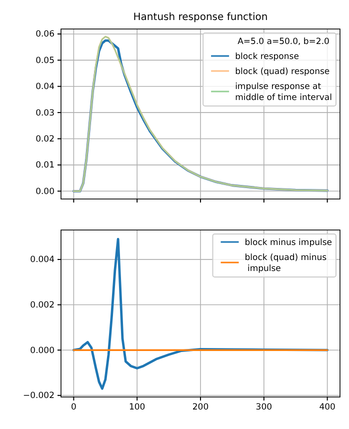  I want to click on y-tick-label: 0.02, so click(45, 139).